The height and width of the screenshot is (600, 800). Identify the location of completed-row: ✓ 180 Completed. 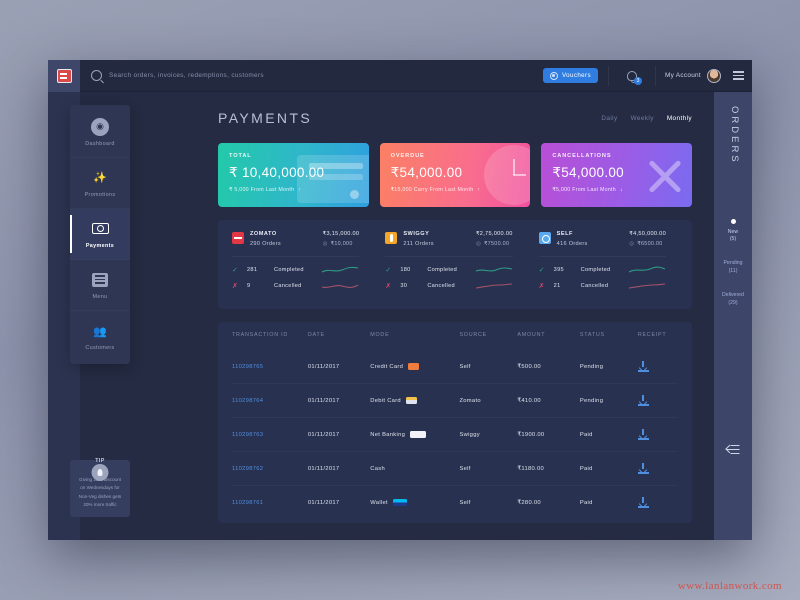
(448, 270).